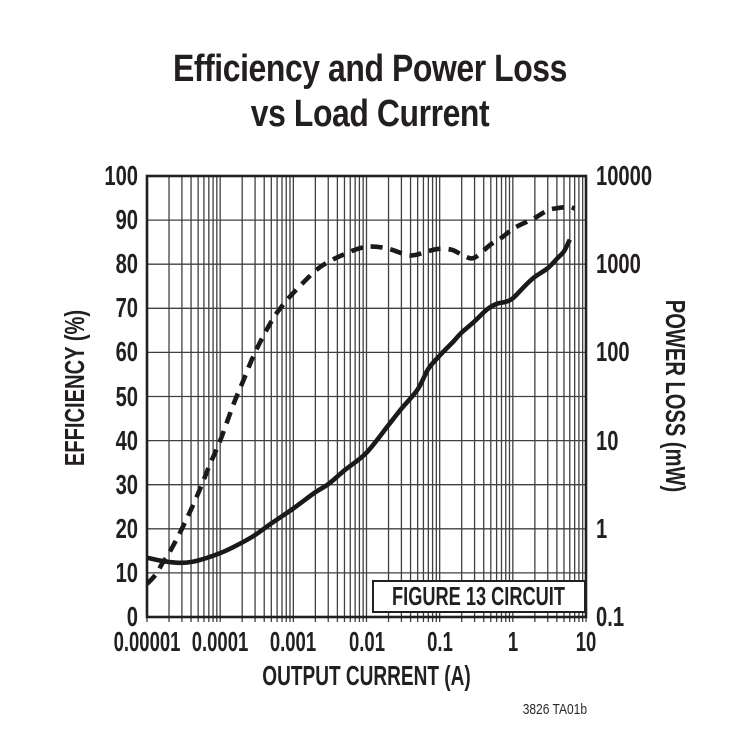  What do you see at coordinates (624, 175) in the screenshot?
I see `y-tick-right-10000: 10000` at bounding box center [624, 175].